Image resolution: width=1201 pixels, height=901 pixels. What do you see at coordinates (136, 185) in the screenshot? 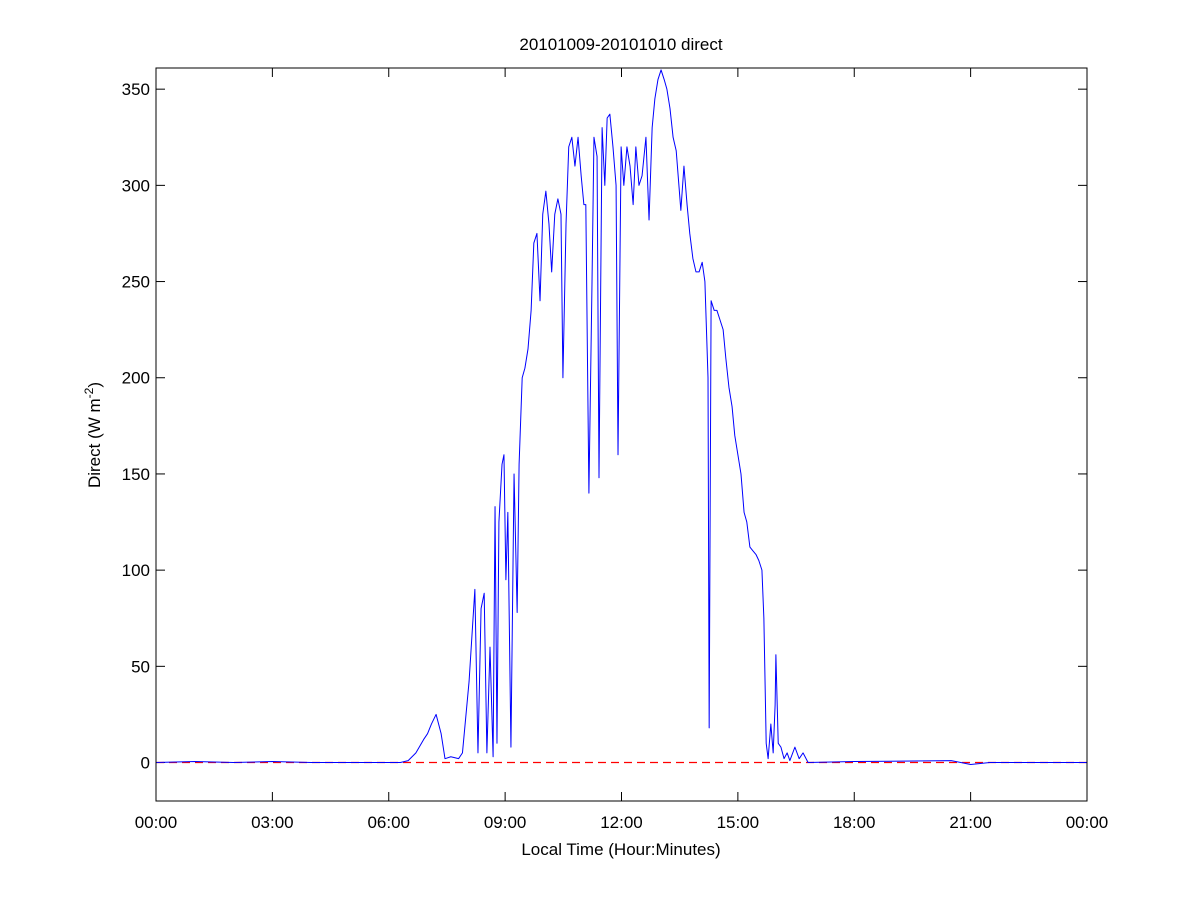
I see `y-tick-label: 300` at bounding box center [136, 185].